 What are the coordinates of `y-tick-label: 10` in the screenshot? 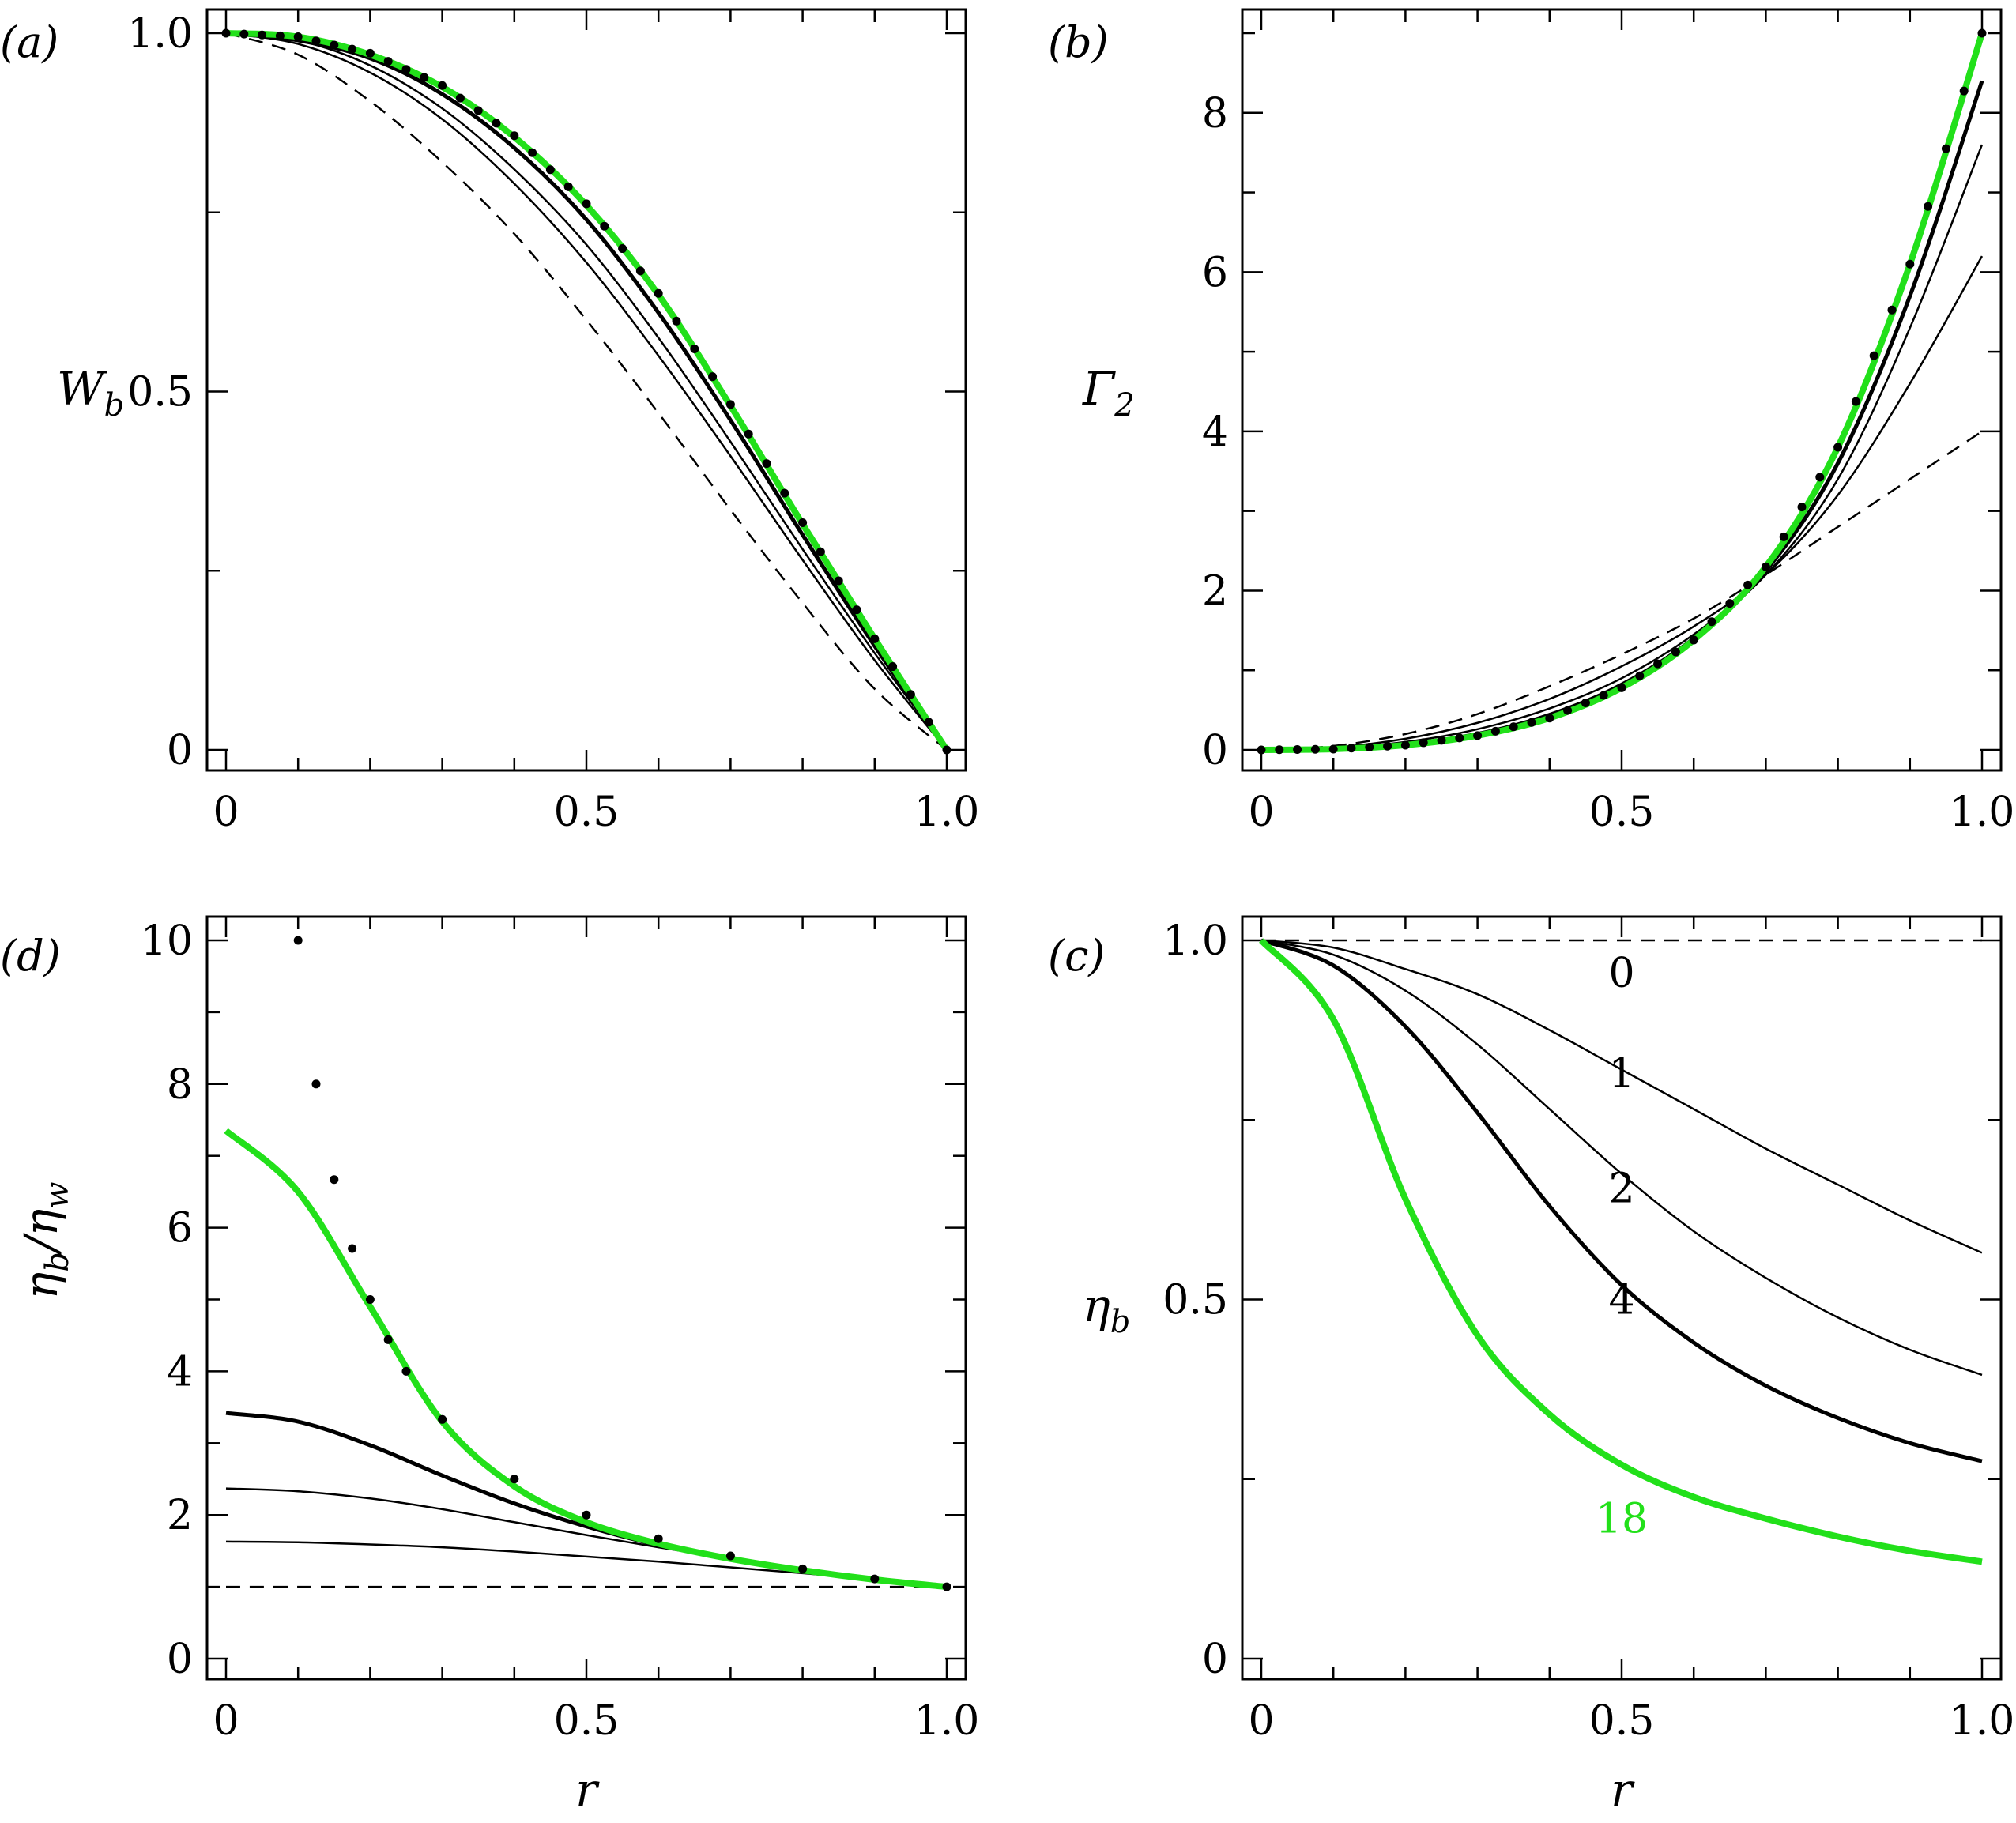 It's located at (167, 941).